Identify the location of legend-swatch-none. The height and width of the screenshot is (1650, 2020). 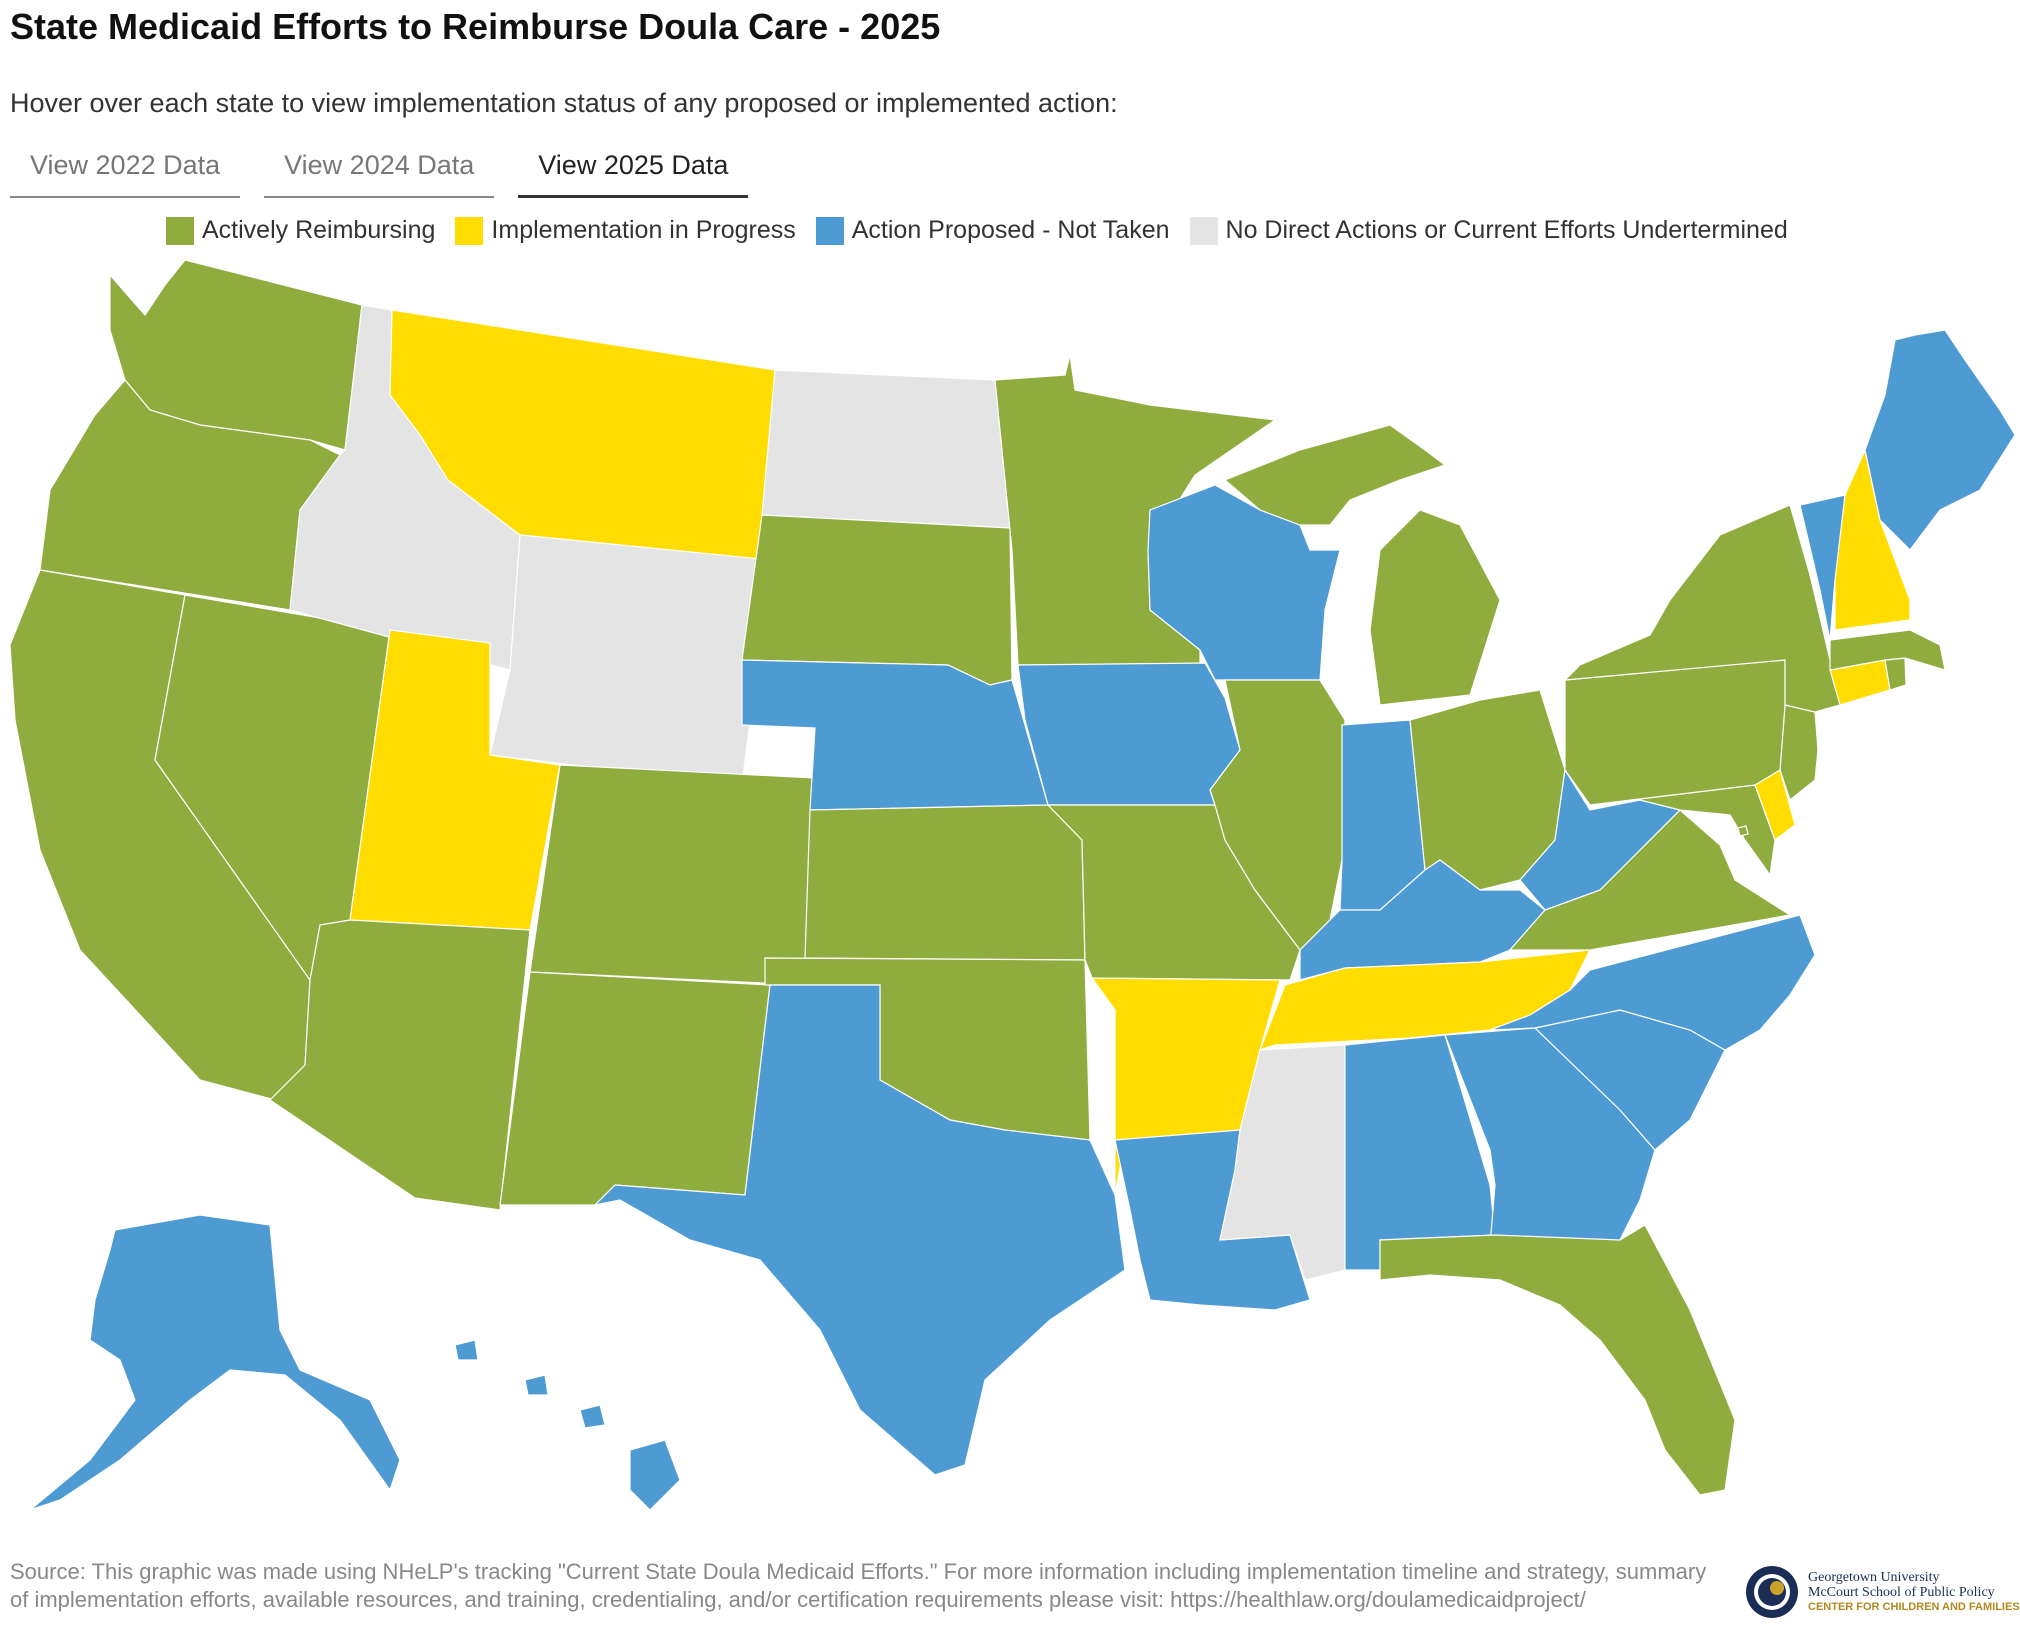
(1203, 230).